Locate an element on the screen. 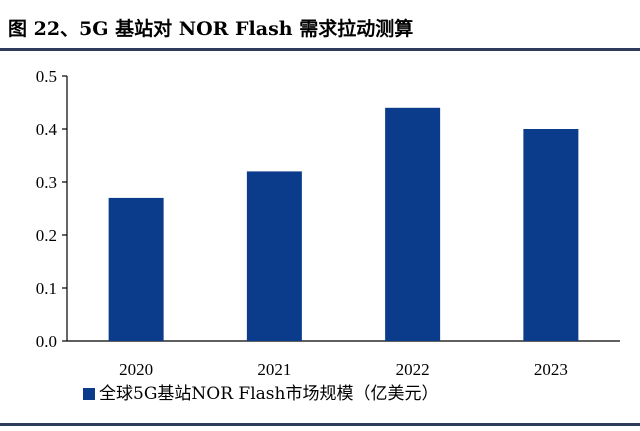 The image size is (640, 431). bar-2021 is located at coordinates (274, 256).